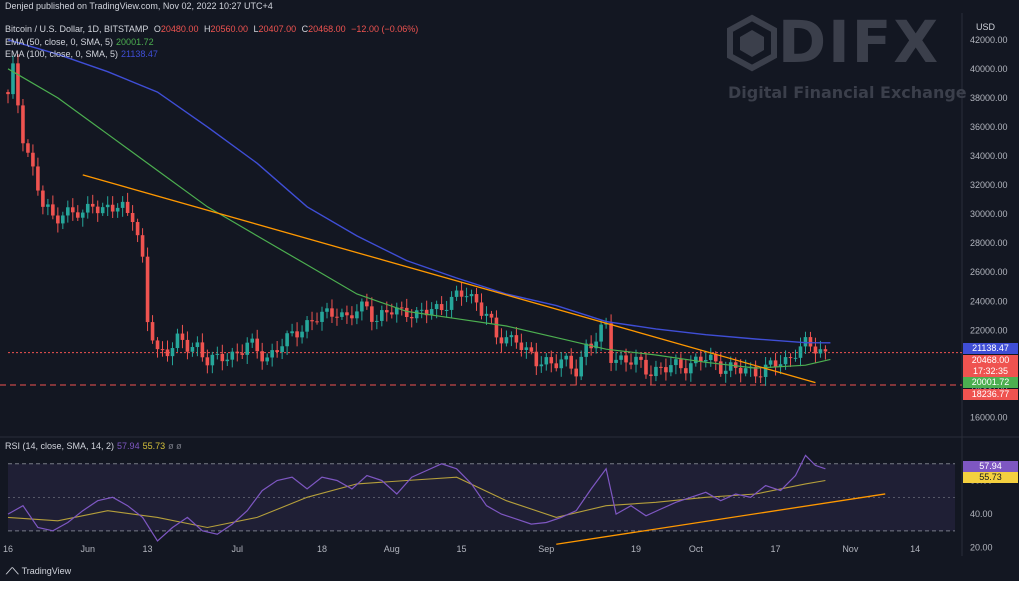  I want to click on tradingview-brand: ⟋⟍ TradingView, so click(38, 571).